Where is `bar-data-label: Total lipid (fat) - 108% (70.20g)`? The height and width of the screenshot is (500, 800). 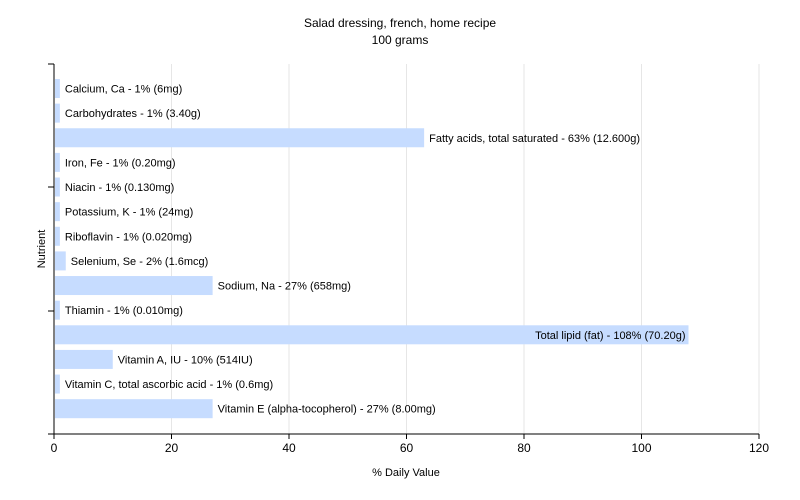 bar-data-label: Total lipid (fat) - 108% (70.20g) is located at coordinates (610, 336).